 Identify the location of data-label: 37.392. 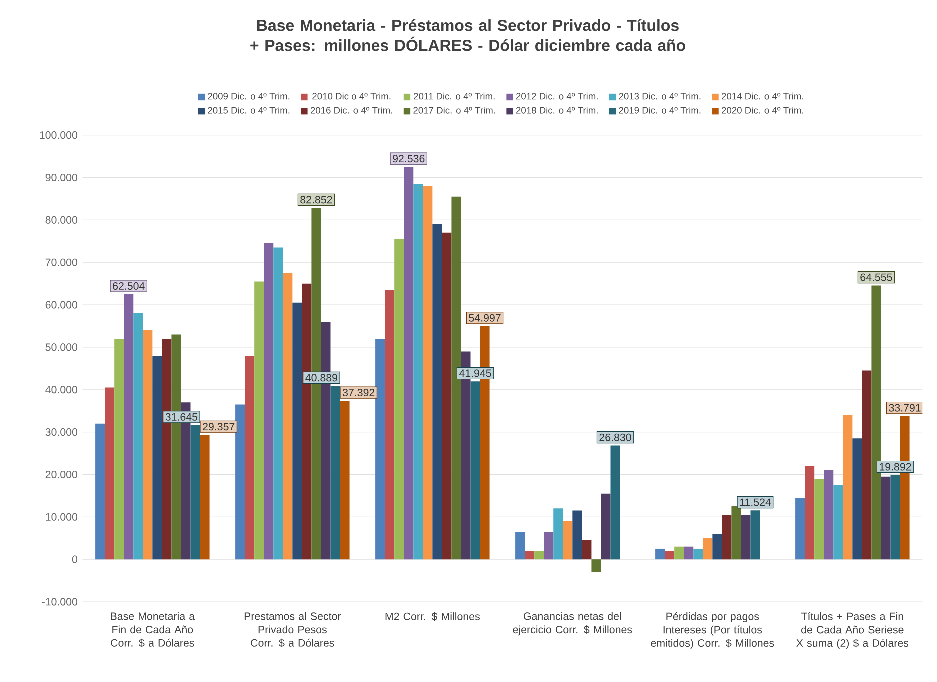
(358, 393).